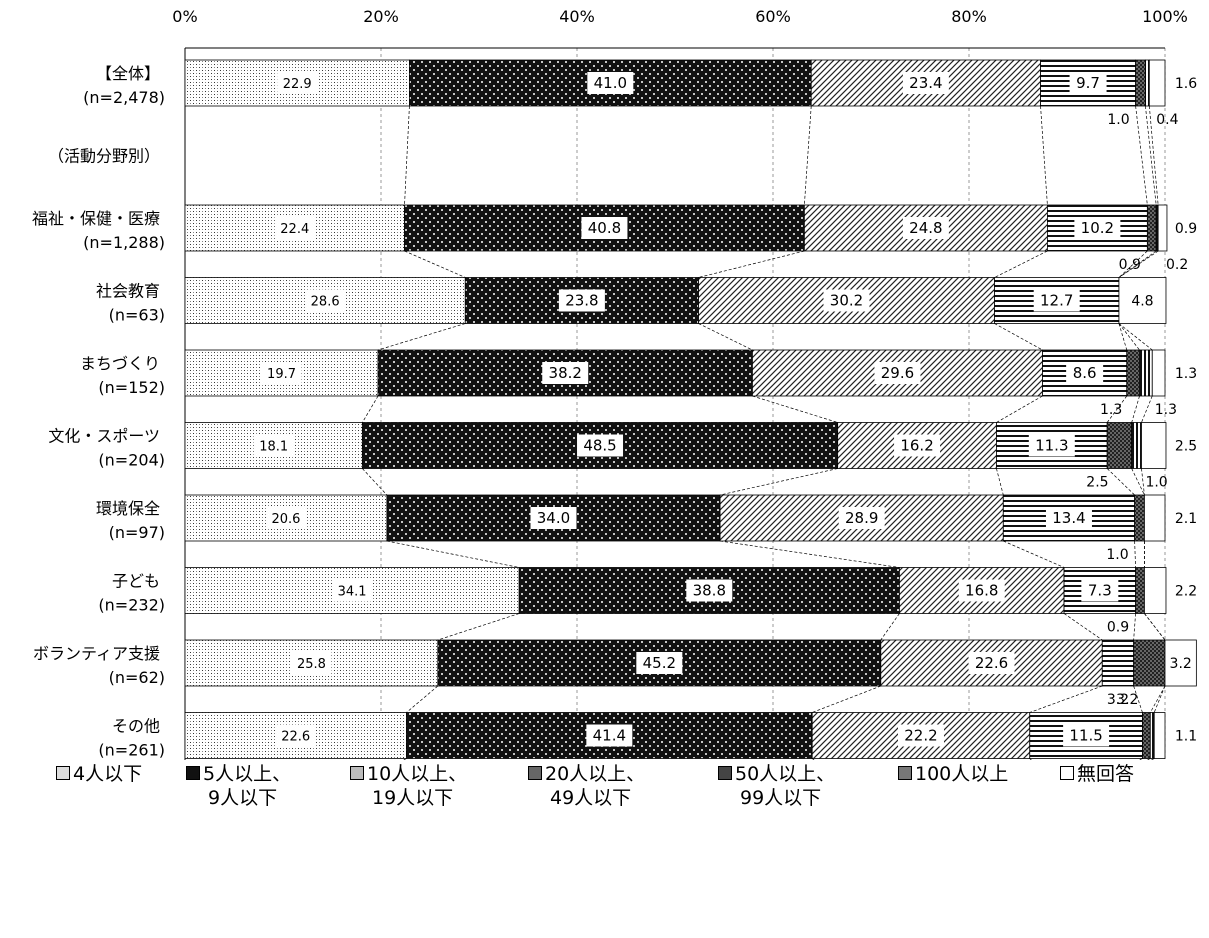  Describe the element at coordinates (861, 518) in the screenshot. I see `data-label: 28.9` at that location.